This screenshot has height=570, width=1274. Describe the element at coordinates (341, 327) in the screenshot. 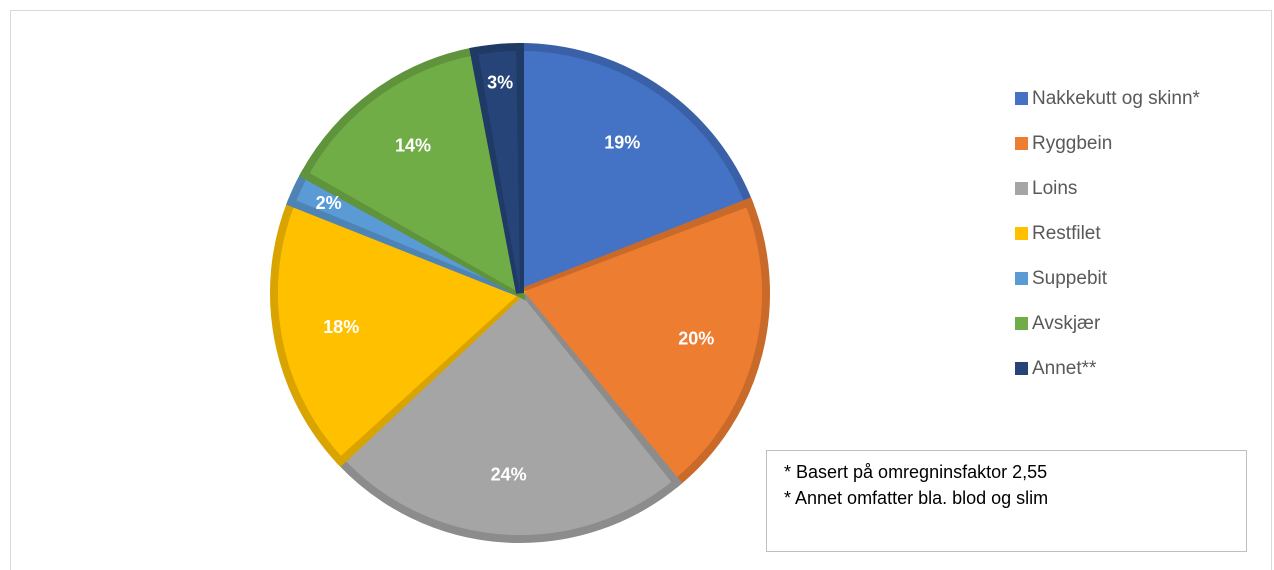

I see `data-label-restfilet: 18%` at that location.